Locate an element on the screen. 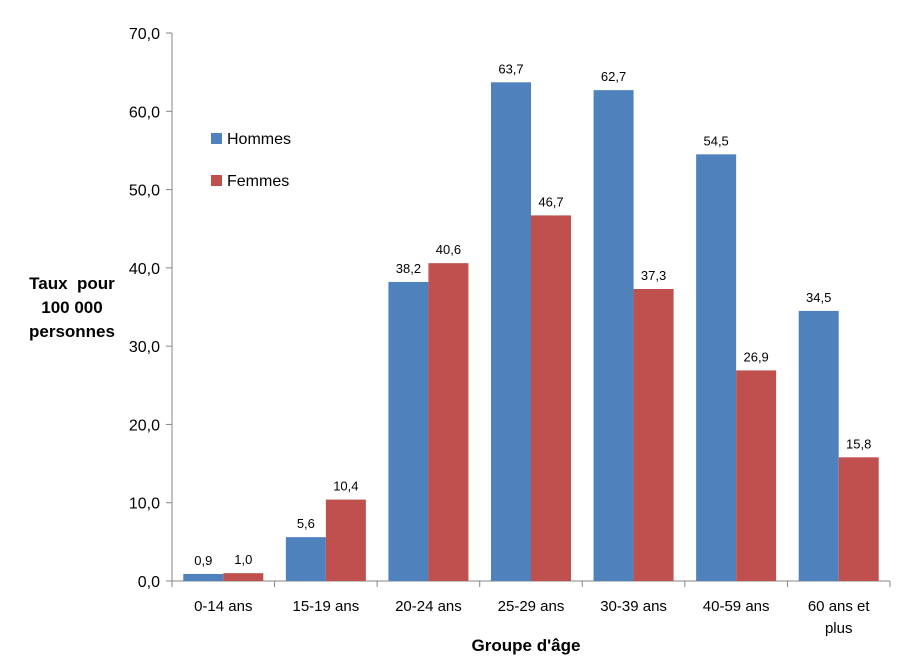 Image resolution: width=909 pixels, height=659 pixels. data-label: 37,3 is located at coordinates (653, 275).